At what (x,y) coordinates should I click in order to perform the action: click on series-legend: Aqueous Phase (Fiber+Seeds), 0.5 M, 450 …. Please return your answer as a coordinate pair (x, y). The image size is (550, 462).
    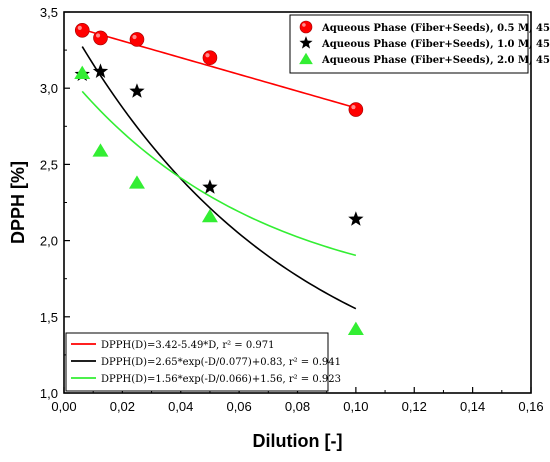
    Looking at the image, I should click on (419, 44).